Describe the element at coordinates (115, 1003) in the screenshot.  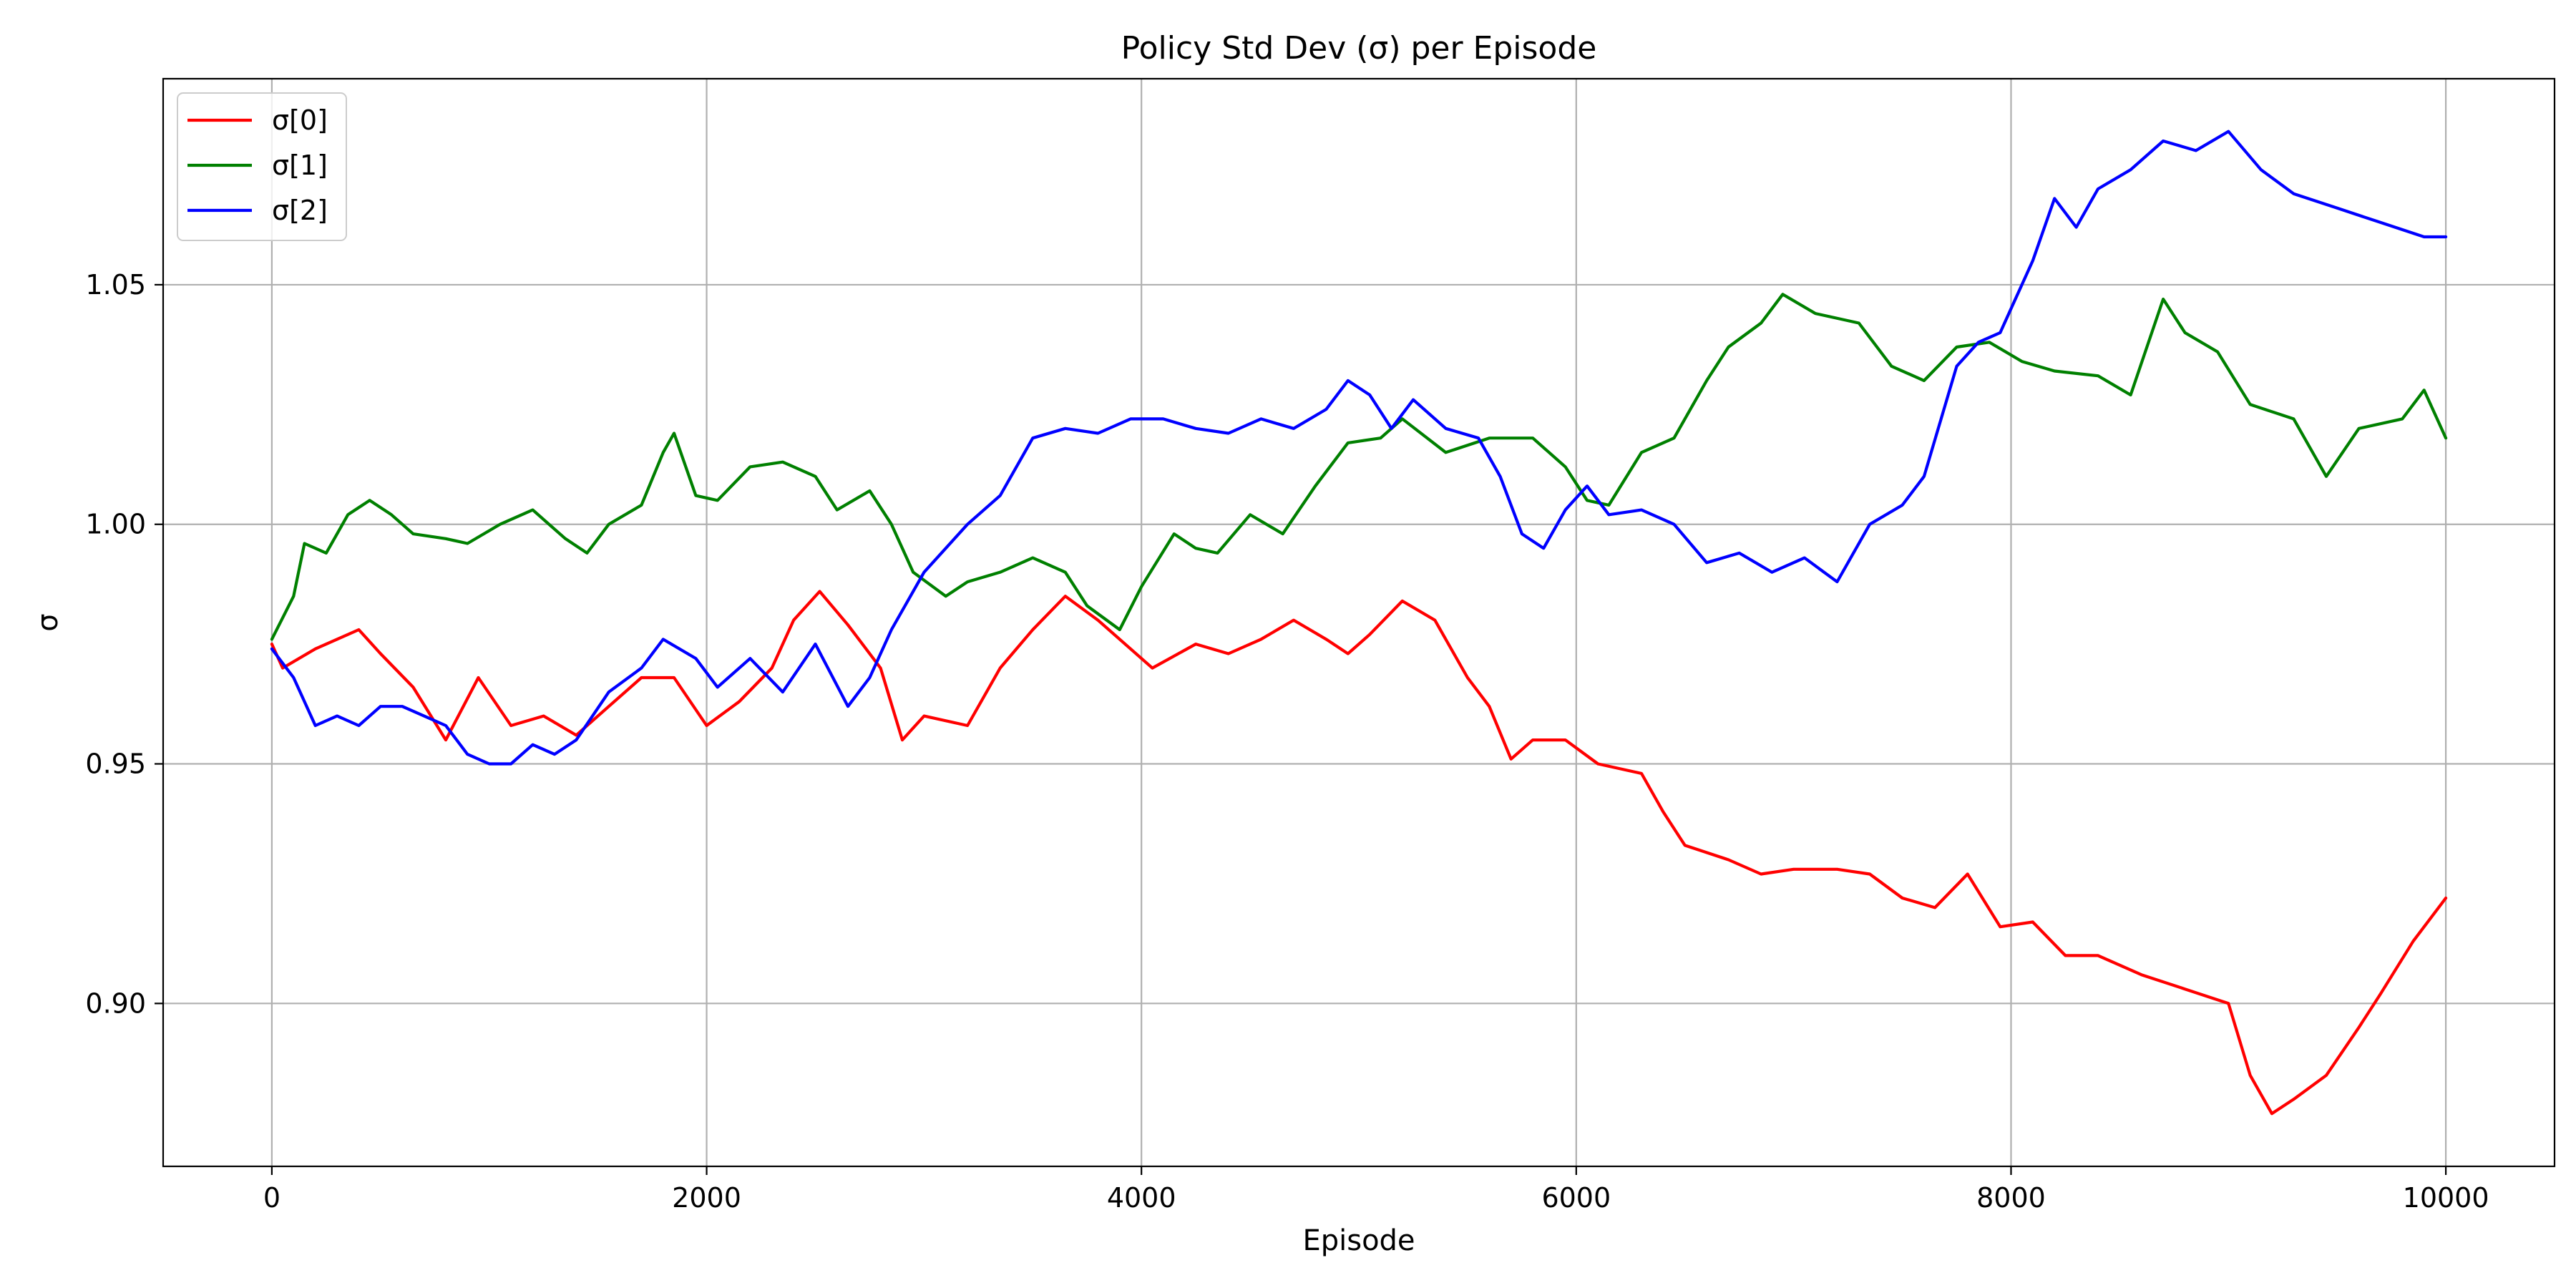
I see `y-tick-label: 0.90` at that location.